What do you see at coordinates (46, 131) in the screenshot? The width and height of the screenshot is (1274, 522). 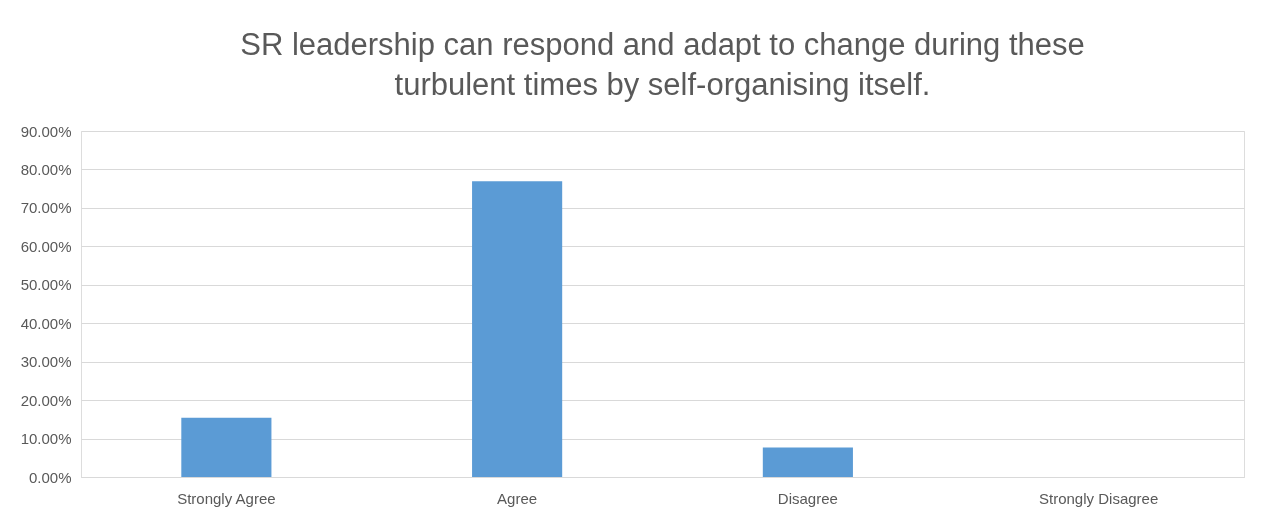 I see `y-tick-label: 90.00%` at bounding box center [46, 131].